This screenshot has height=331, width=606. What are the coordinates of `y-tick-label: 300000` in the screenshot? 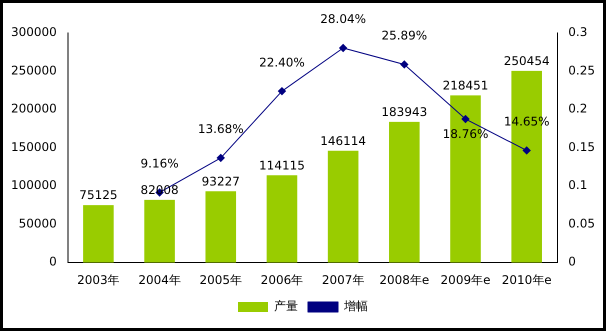 It's located at (33, 32).